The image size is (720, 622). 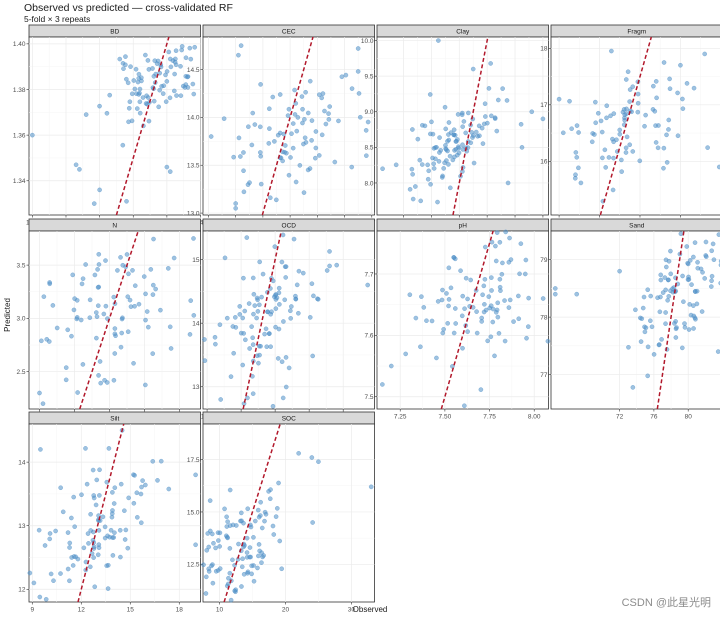 What do you see at coordinates (193, 565) in the screenshot?
I see `y-tick-label: 12.5` at bounding box center [193, 565].